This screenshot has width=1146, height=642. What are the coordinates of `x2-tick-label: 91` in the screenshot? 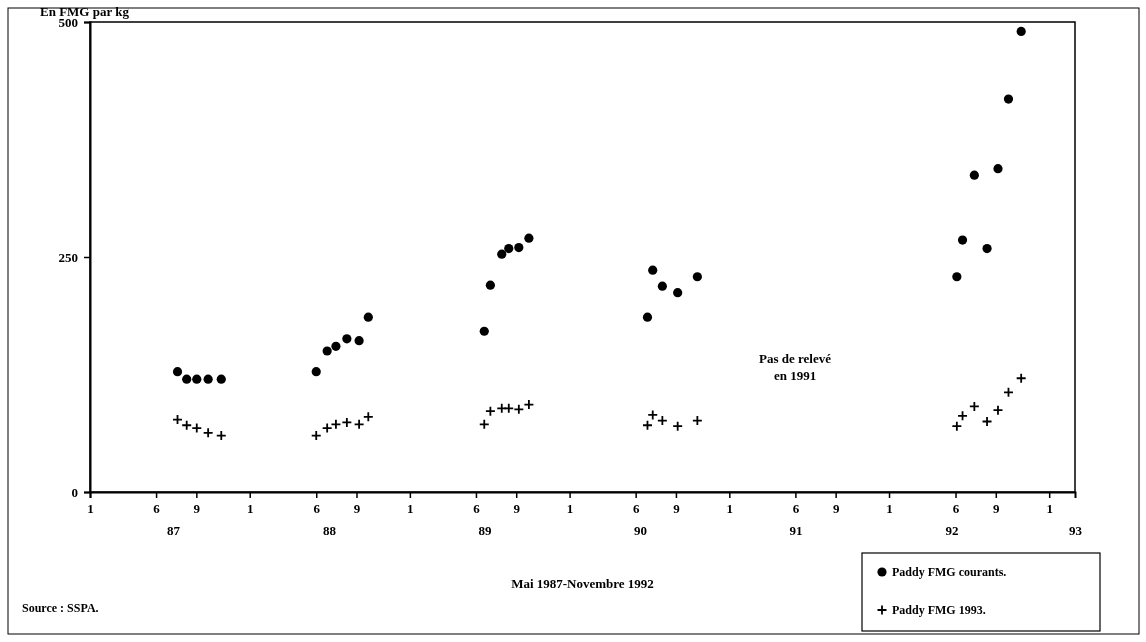 It's located at (796, 531).